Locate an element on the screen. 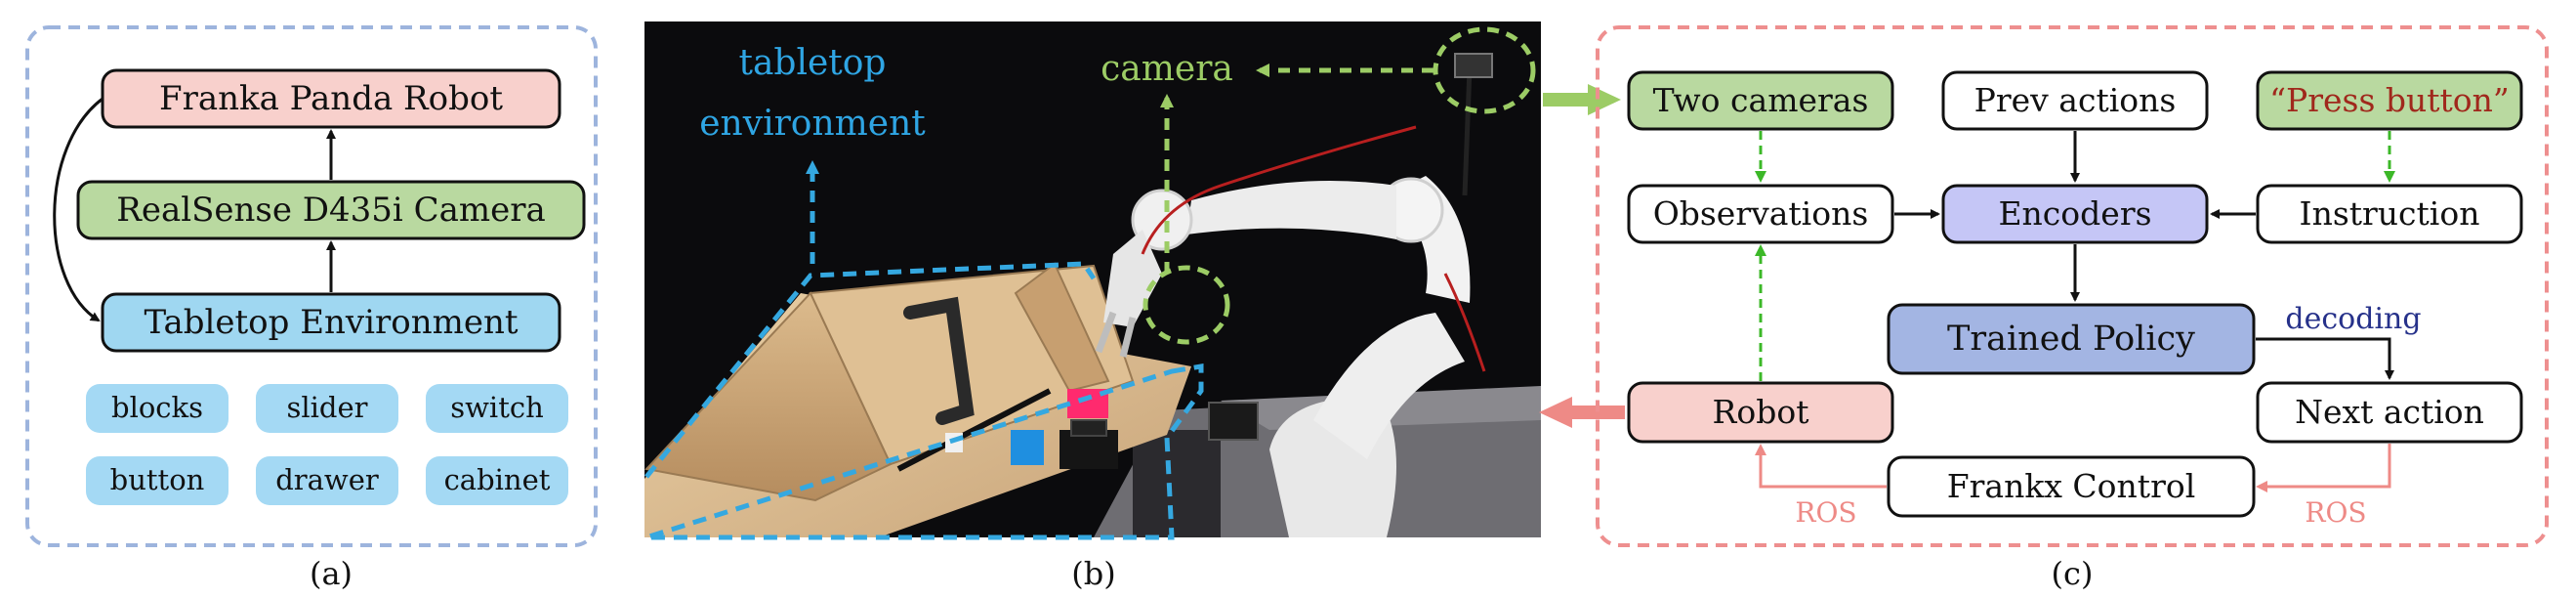 The width and height of the screenshot is (2576, 598). arrow-policy-to-next-action is located at coordinates (2325, 358).